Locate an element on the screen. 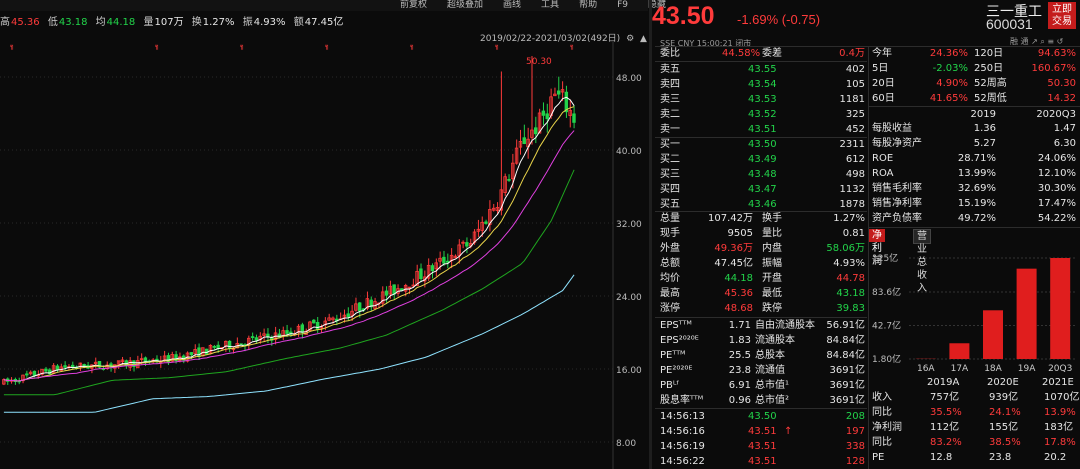  quote-value: 1.27% is located at coordinates (849, 218).